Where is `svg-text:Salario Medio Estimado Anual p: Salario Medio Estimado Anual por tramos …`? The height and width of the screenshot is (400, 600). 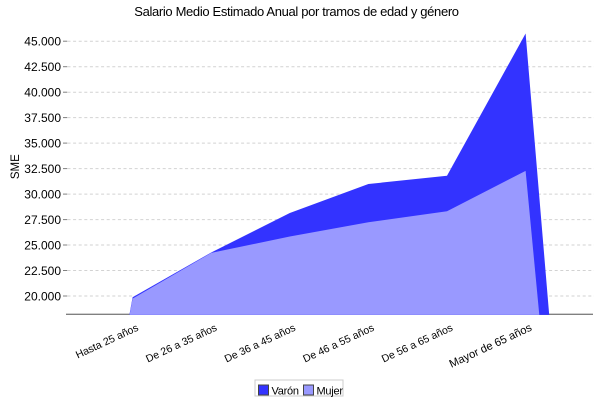 svg-text:Salario Medio Estimado Anual p: Salario Medio Estimado Anual por tramos … is located at coordinates (296, 11).